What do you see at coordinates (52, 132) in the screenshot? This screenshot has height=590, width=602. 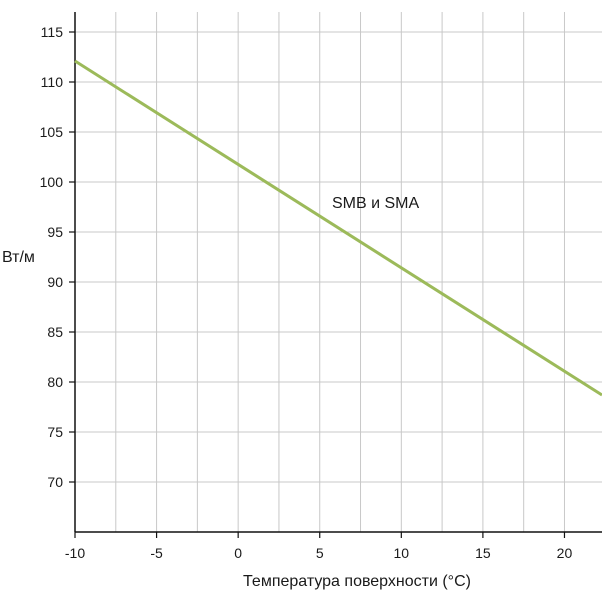 I see `y-tick-label: 105` at bounding box center [52, 132].